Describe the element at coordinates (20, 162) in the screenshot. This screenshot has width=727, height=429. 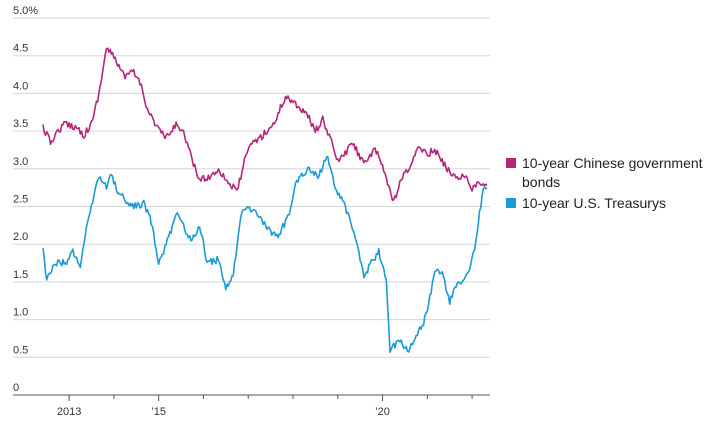
I see `y-tick-label: 3.0` at that location.